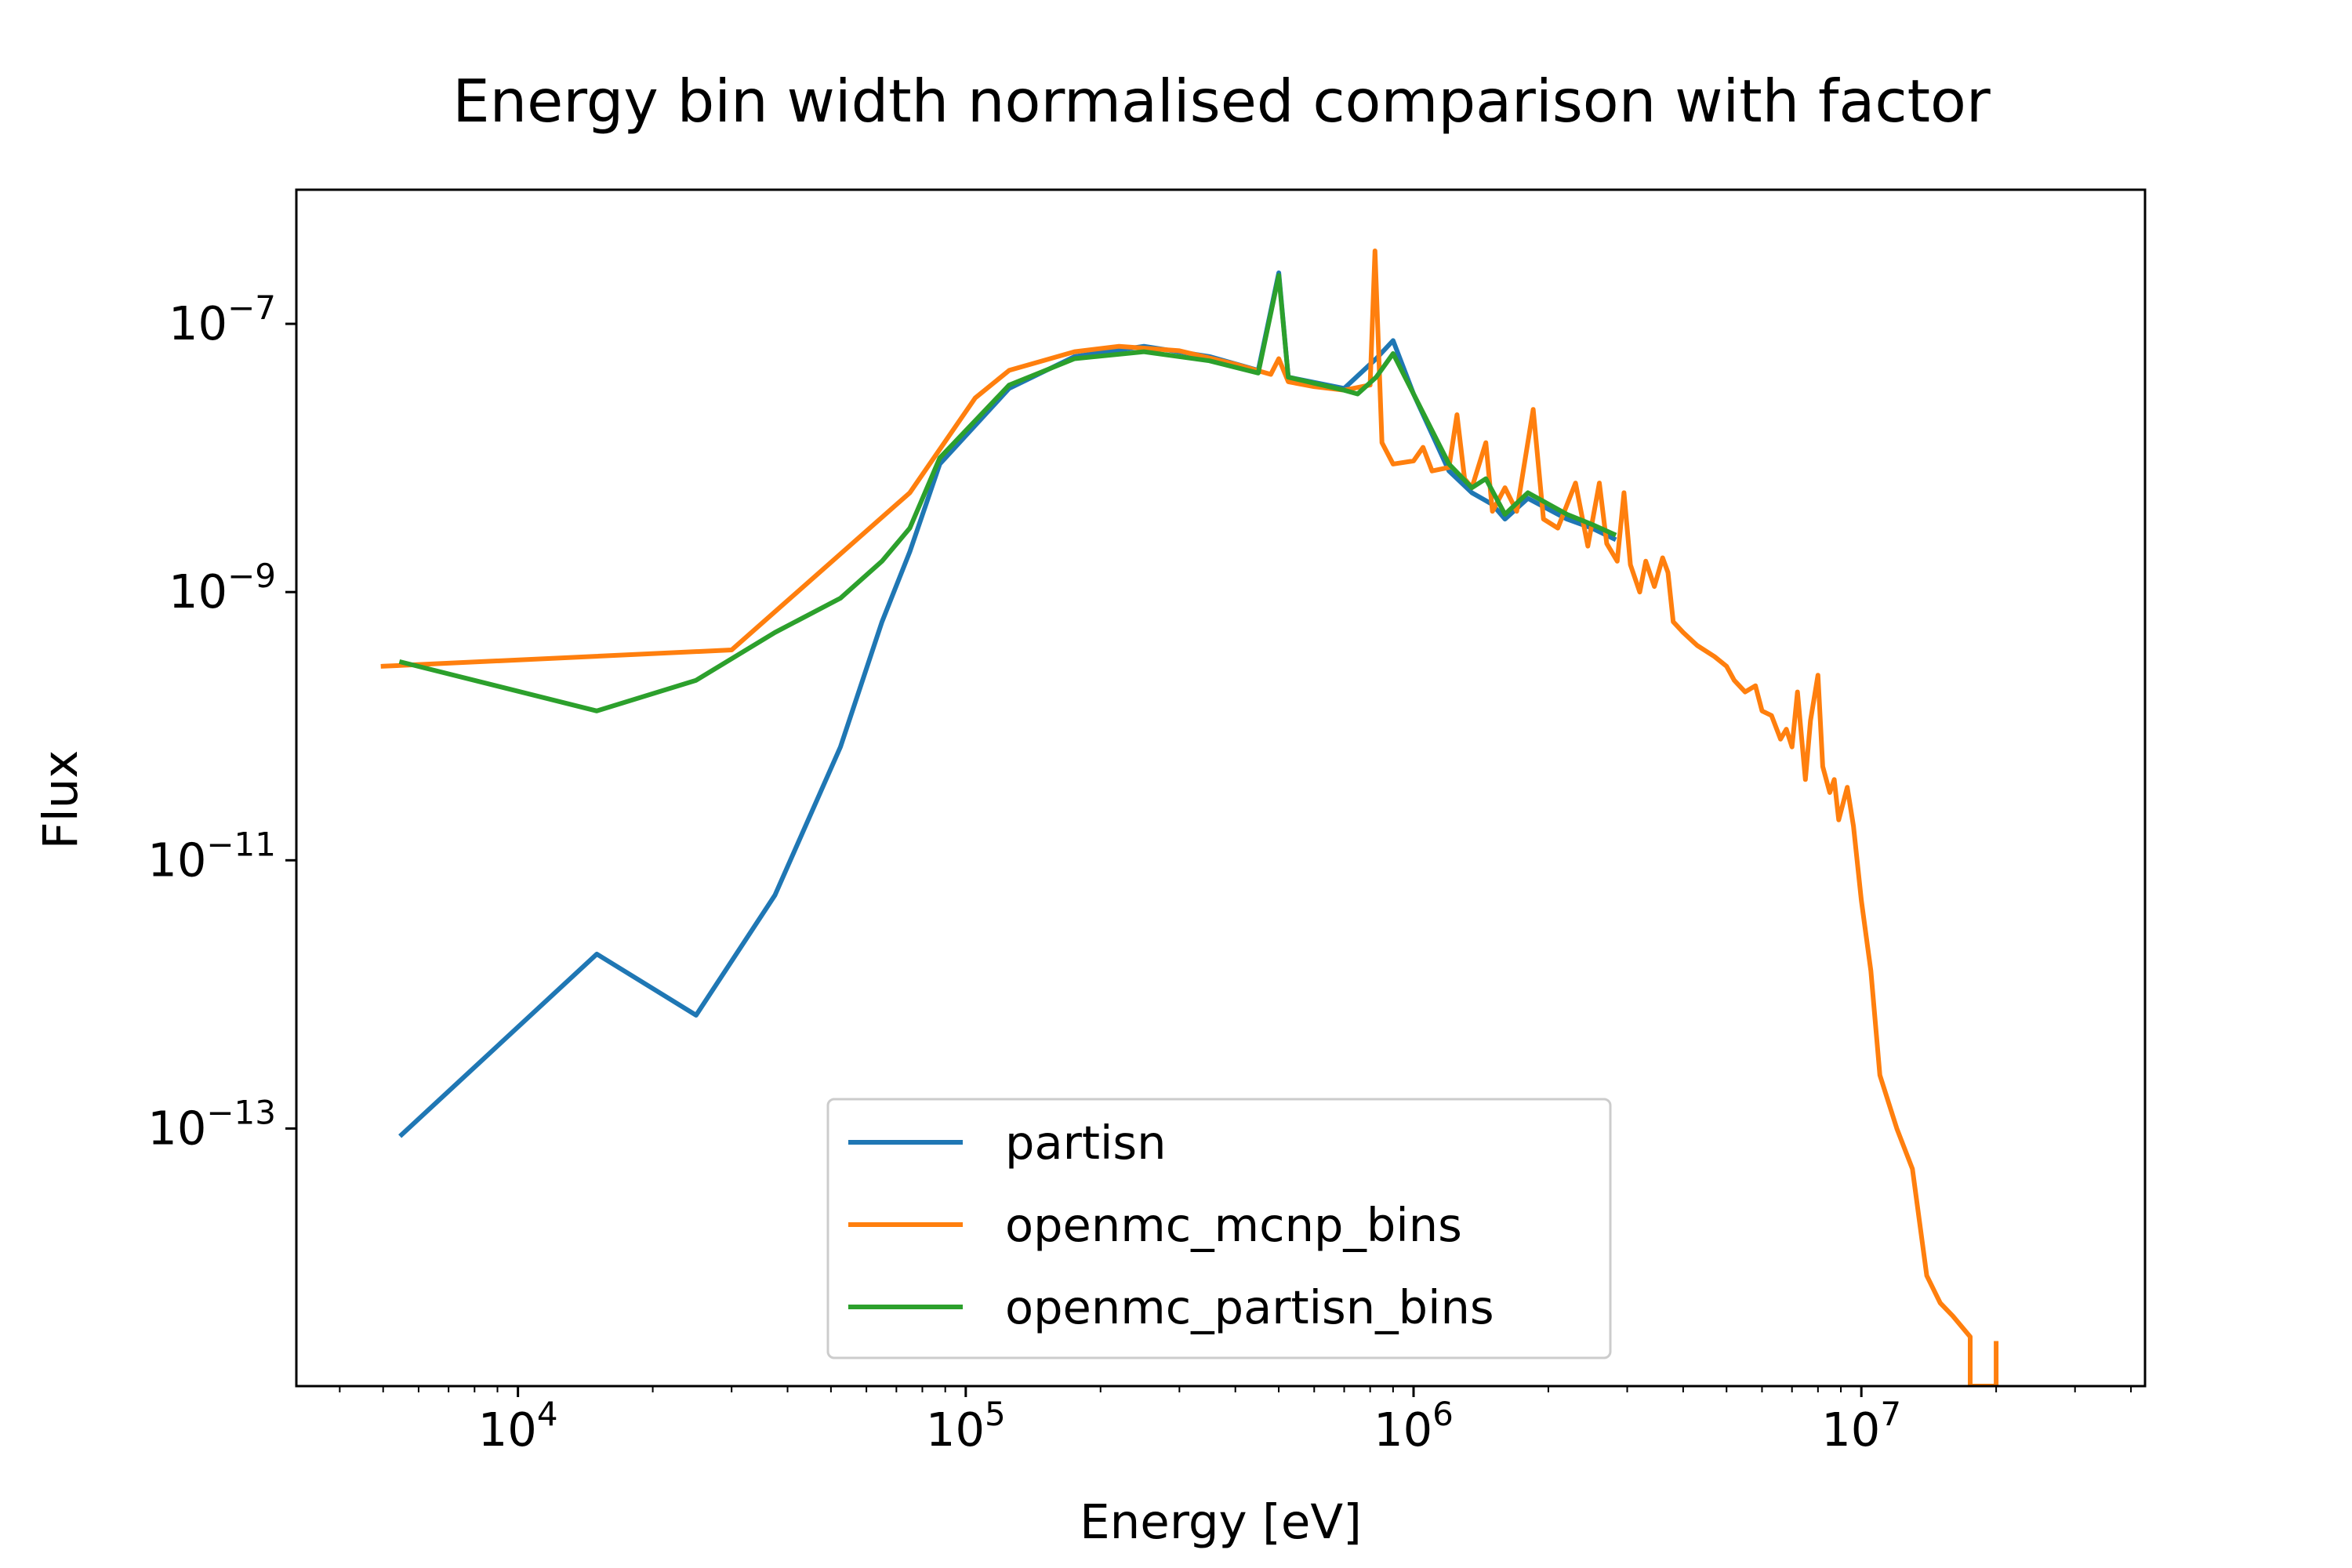 This screenshot has width=2352, height=1568. What do you see at coordinates (222, 319) in the screenshot?
I see `y-tick-label: 10⁻⁷` at bounding box center [222, 319].